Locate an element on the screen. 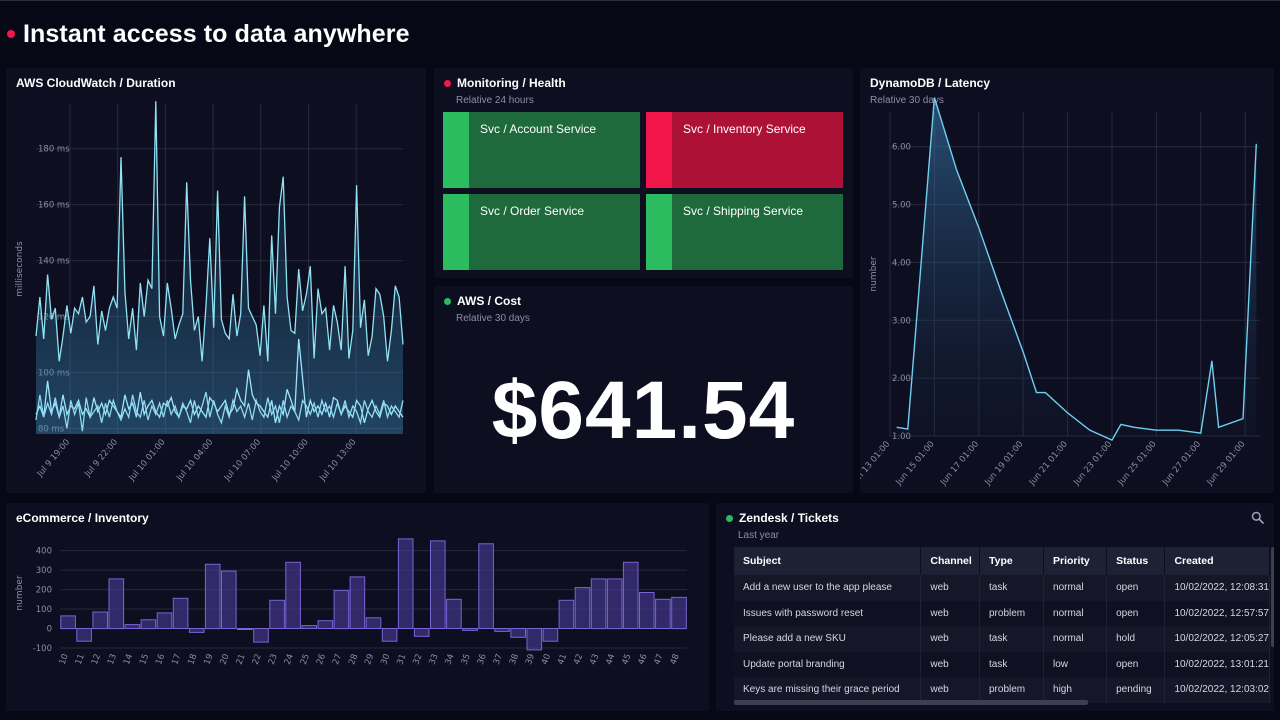  dashboard-title: Instant access to data anywhere is located at coordinates (216, 33).